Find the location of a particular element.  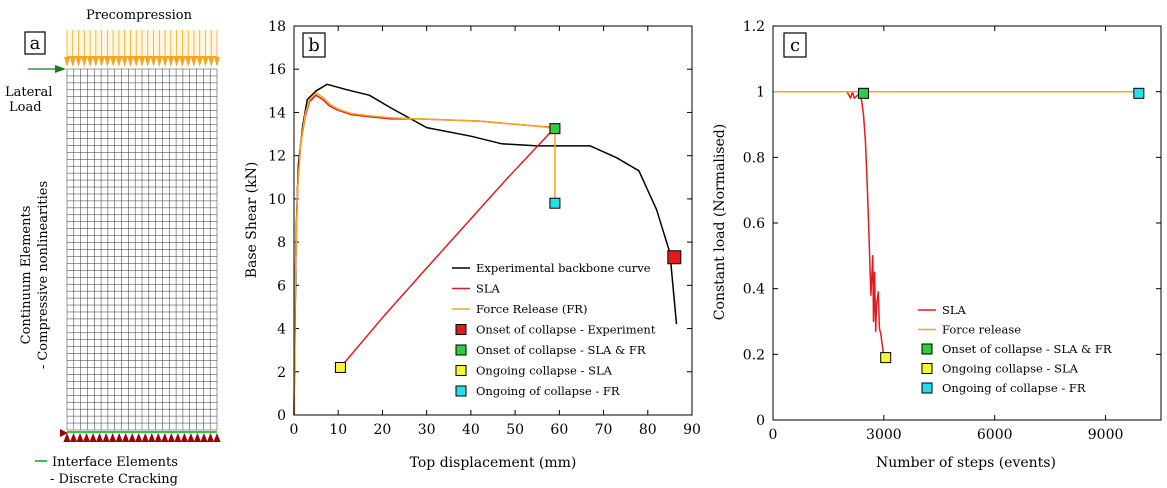

legend-label: Ongoing of collapse - FR is located at coordinates (548, 391).